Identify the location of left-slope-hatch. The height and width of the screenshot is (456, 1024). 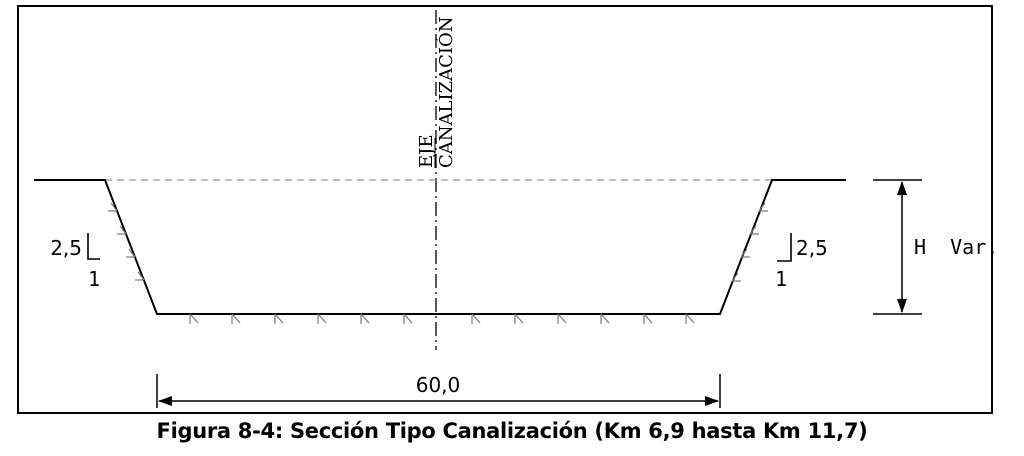
(126, 241).